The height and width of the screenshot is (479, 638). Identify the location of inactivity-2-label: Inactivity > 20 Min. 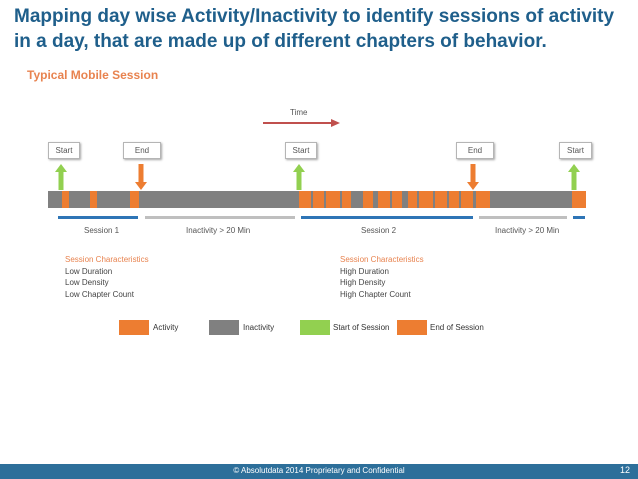
(527, 230).